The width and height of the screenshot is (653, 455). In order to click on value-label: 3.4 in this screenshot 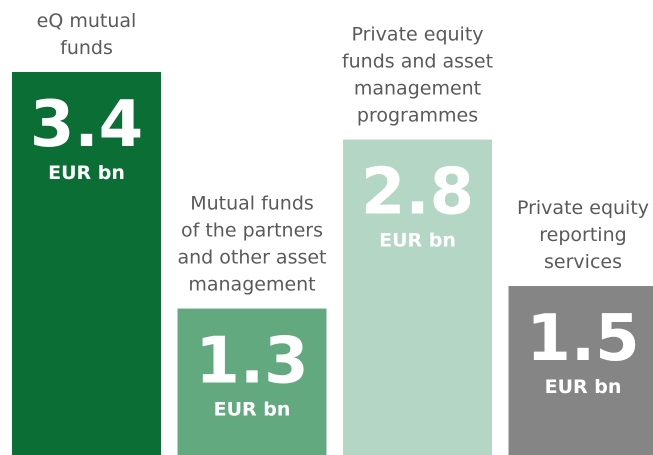, I will do `click(86, 125)`.